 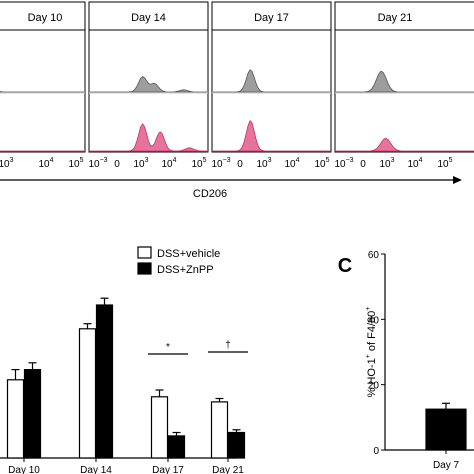 What do you see at coordinates (374, 386) in the screenshot?
I see `y-tick-label: 20` at bounding box center [374, 386].